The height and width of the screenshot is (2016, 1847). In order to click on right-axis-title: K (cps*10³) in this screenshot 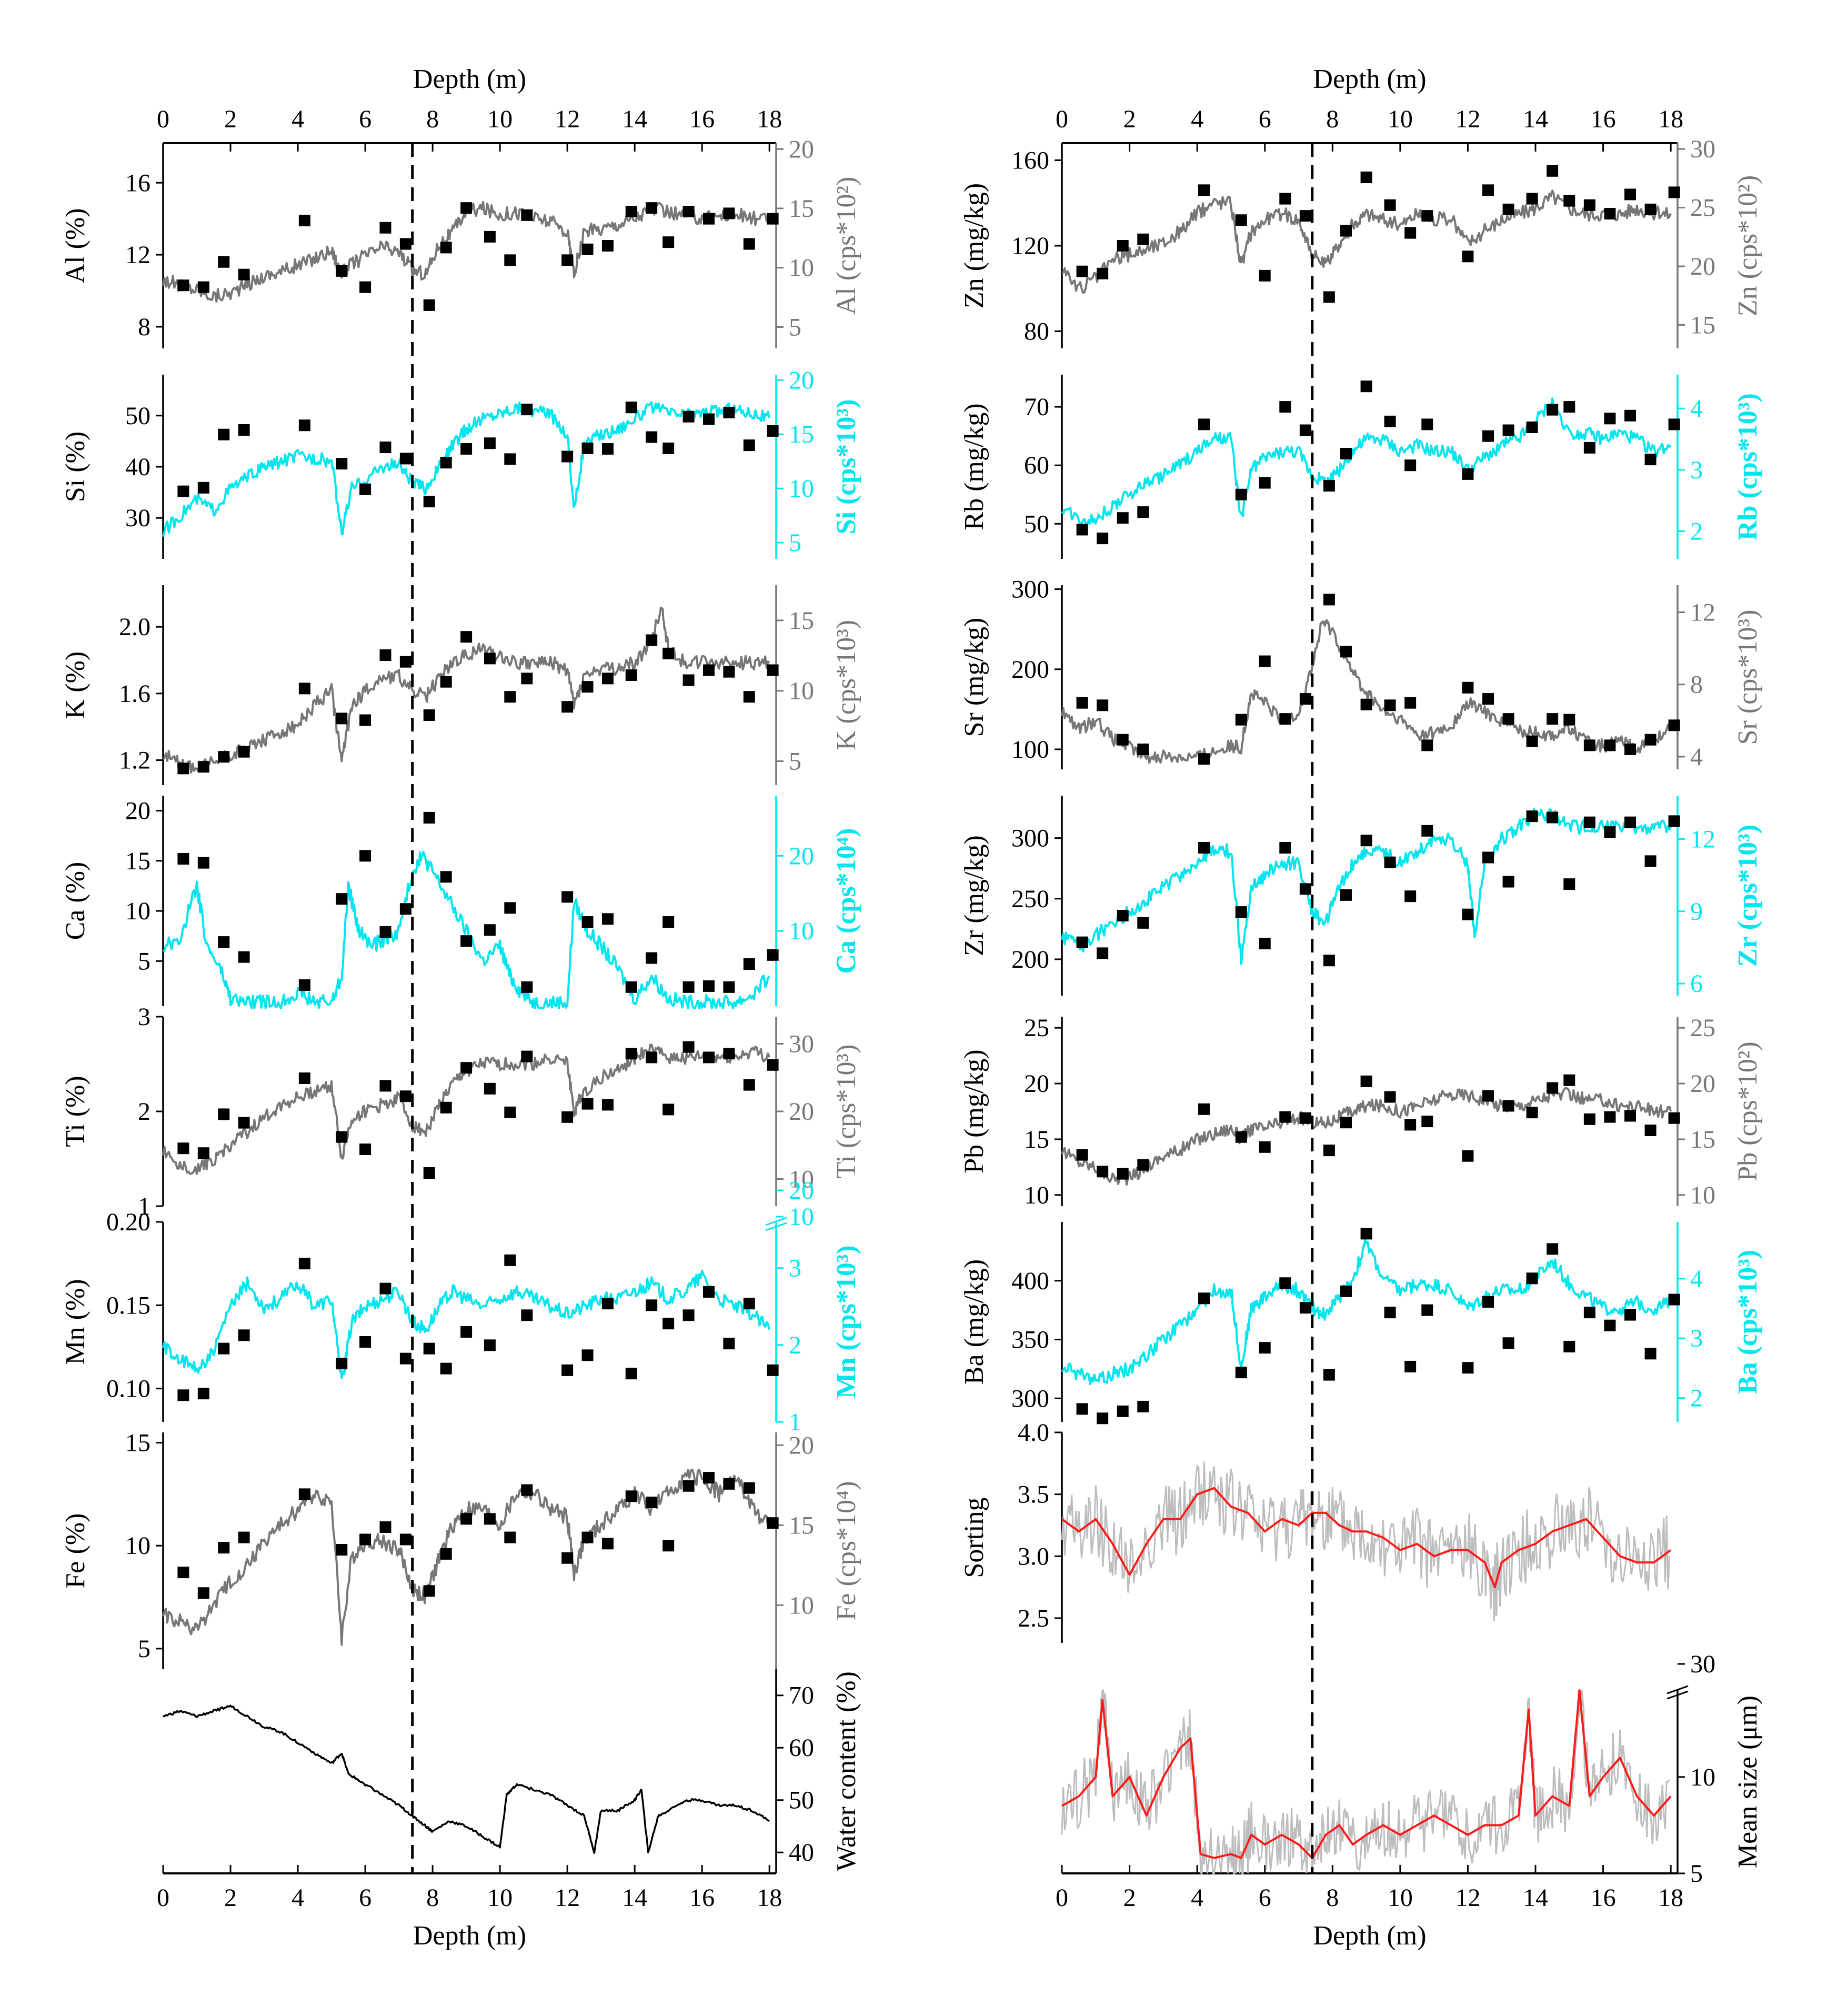, I will do `click(846, 685)`.